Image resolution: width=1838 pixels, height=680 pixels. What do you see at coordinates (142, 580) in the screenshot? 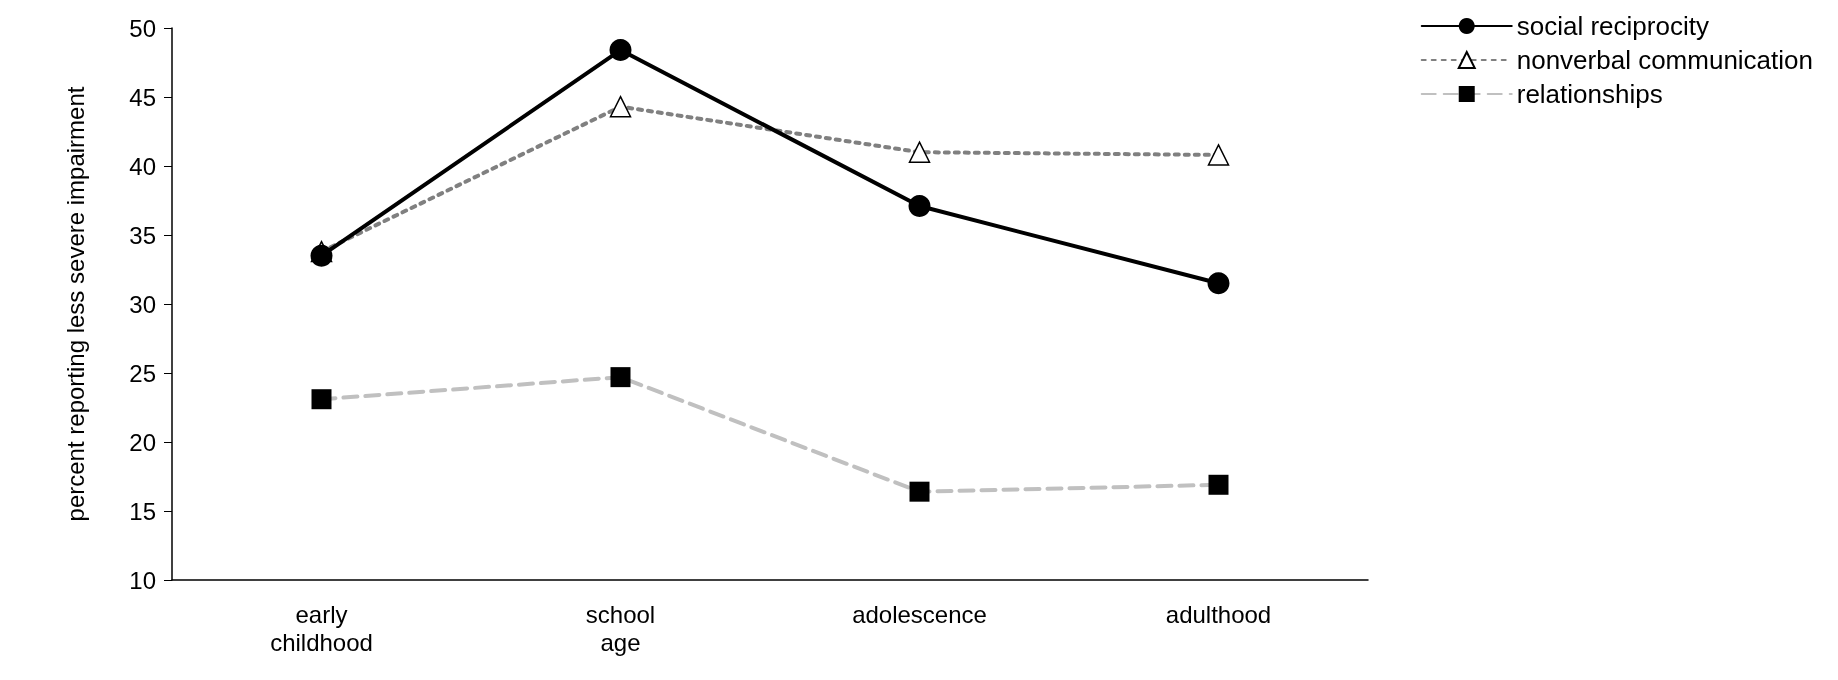
I see `y-tick-label: 10` at bounding box center [142, 580].